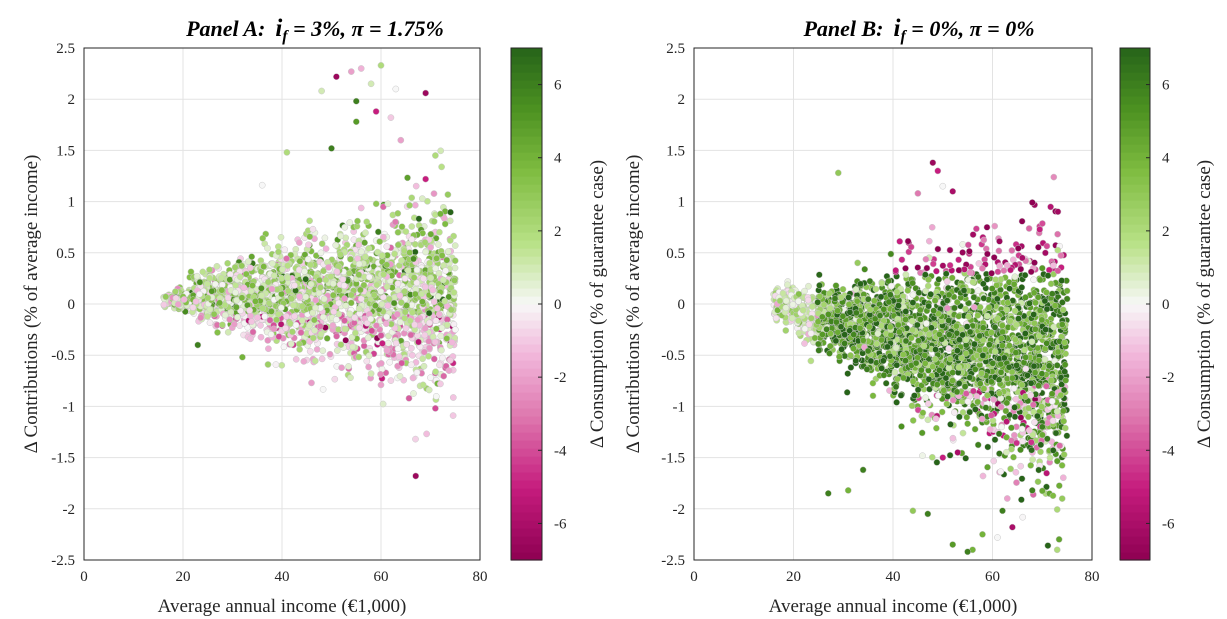  Describe the element at coordinates (63, 459) in the screenshot. I see `y-tick-label: -1.5` at that location.